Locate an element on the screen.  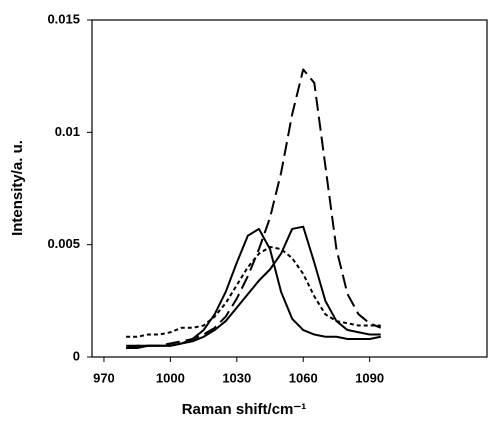
x-tick-label: 1030 is located at coordinates (236, 377).